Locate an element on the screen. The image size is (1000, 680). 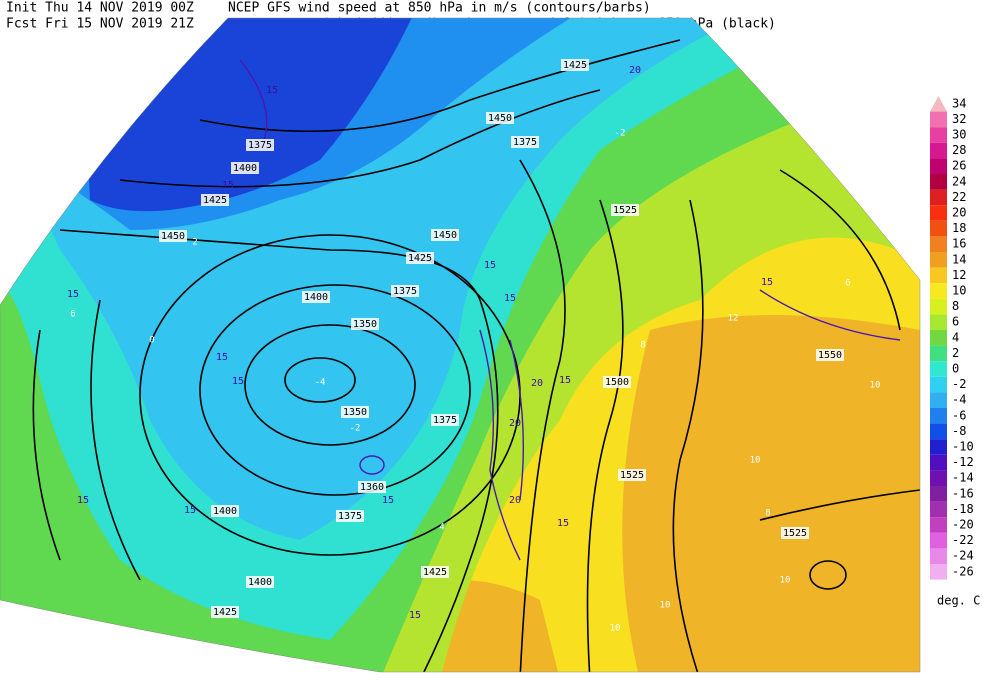
colorbar-label: -24 is located at coordinates (963, 556).